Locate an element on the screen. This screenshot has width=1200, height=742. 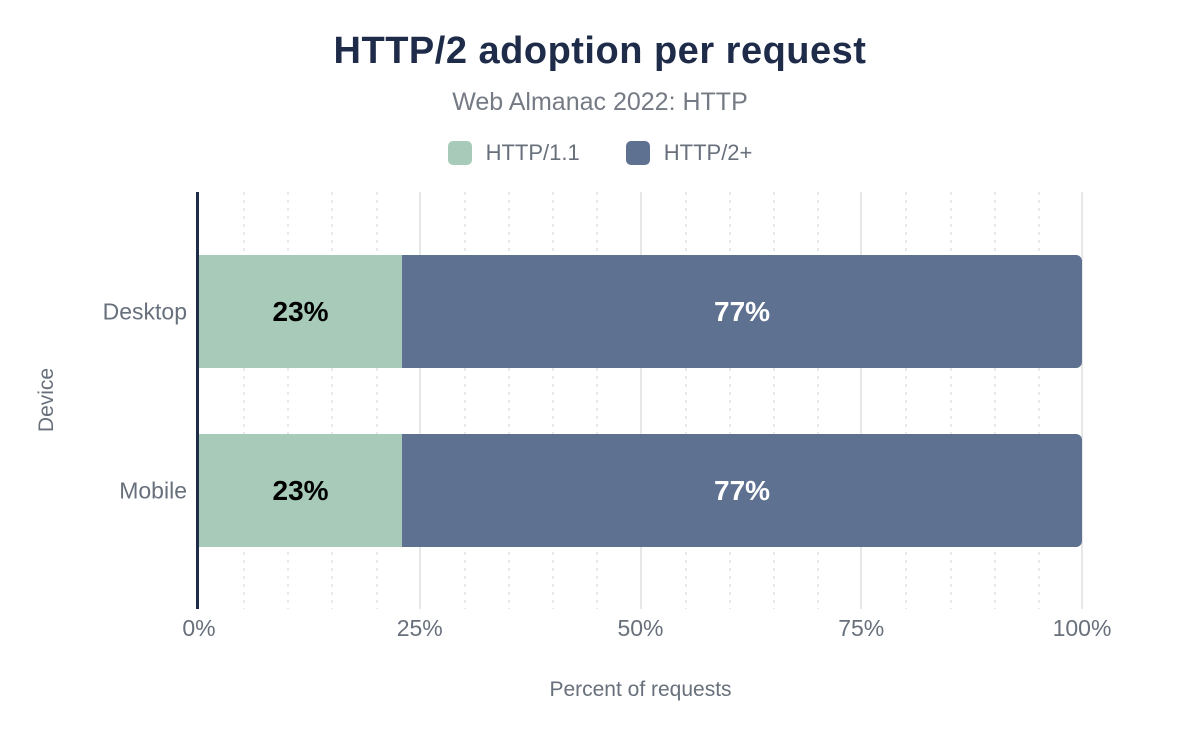
legend-item-http-1-1: HTTP/1.1 is located at coordinates (513, 153).